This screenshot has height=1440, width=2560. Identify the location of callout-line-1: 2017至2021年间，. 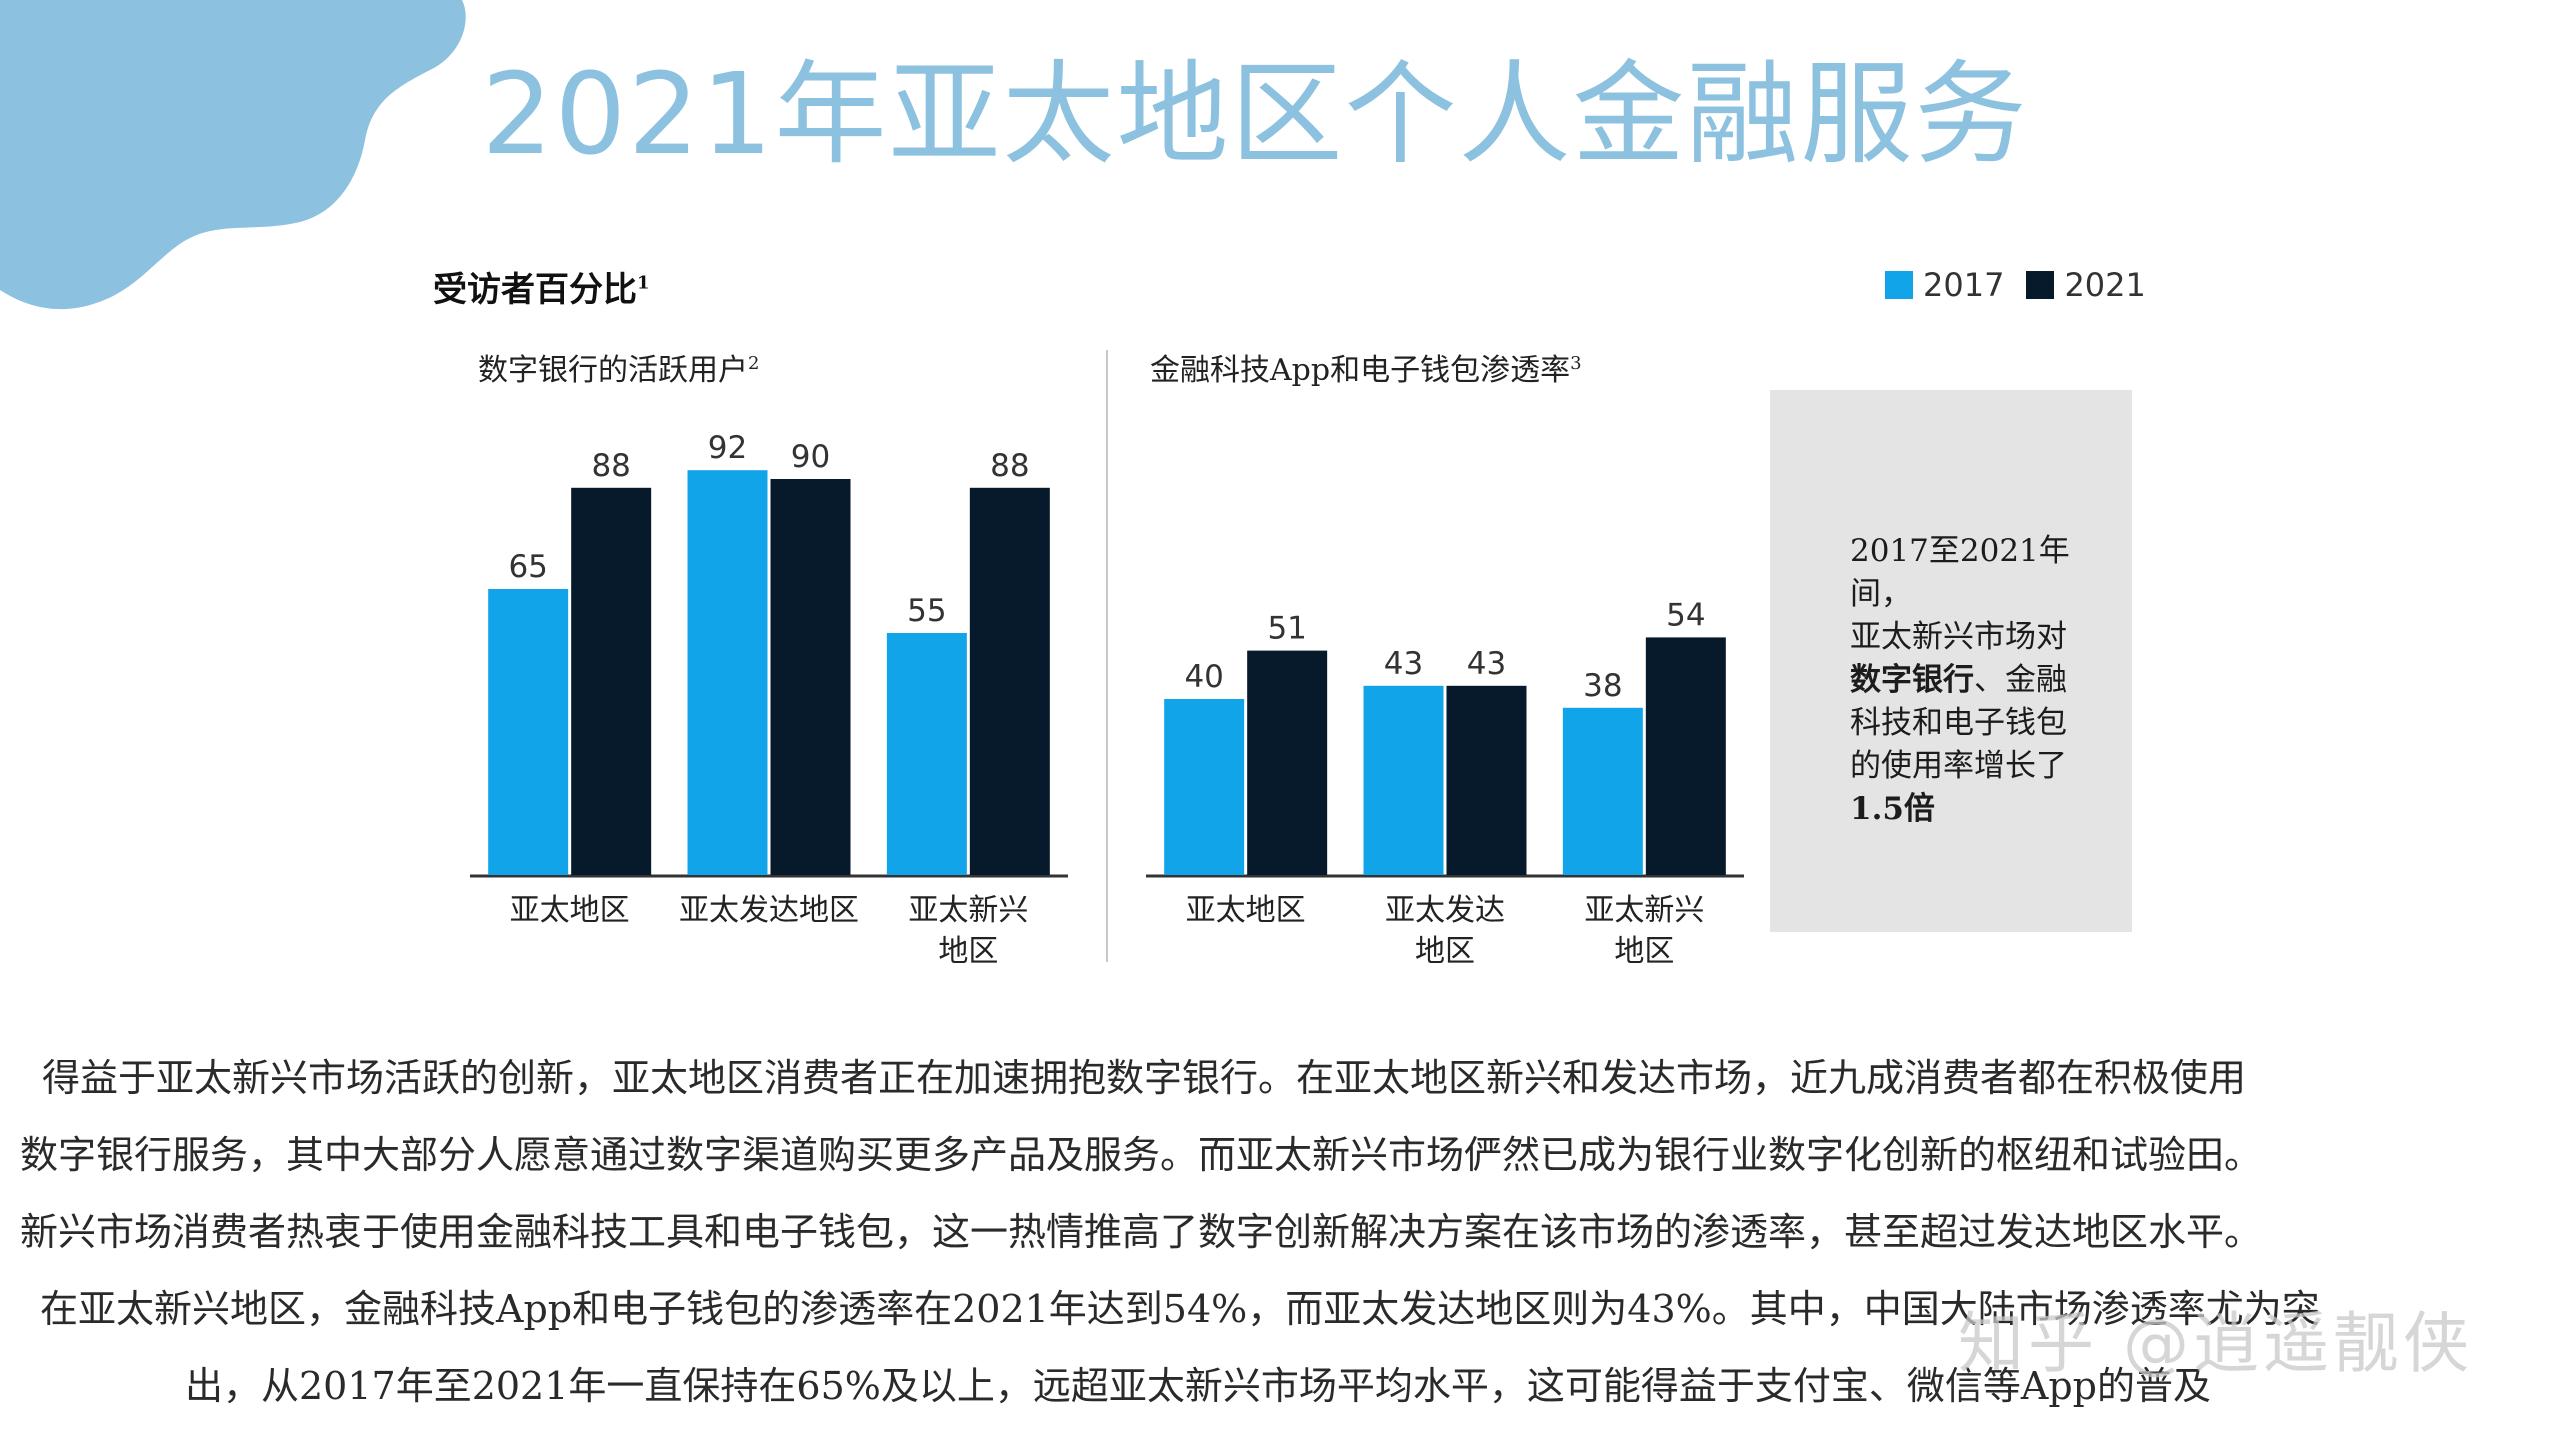
(1960, 572).